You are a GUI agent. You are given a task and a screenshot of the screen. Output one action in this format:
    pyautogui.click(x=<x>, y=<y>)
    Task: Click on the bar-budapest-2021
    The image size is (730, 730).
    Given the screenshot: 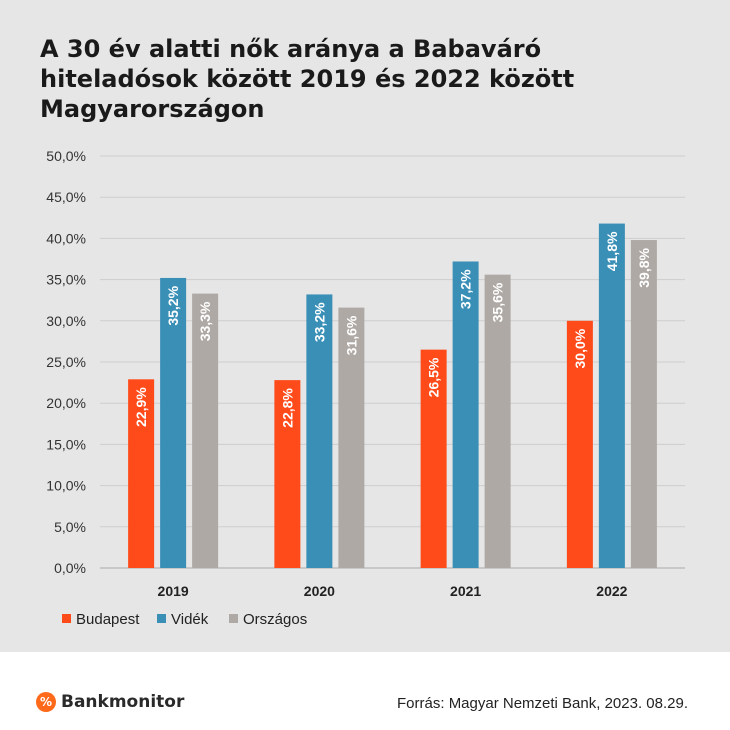 What is the action you would take?
    pyautogui.click(x=433, y=458)
    